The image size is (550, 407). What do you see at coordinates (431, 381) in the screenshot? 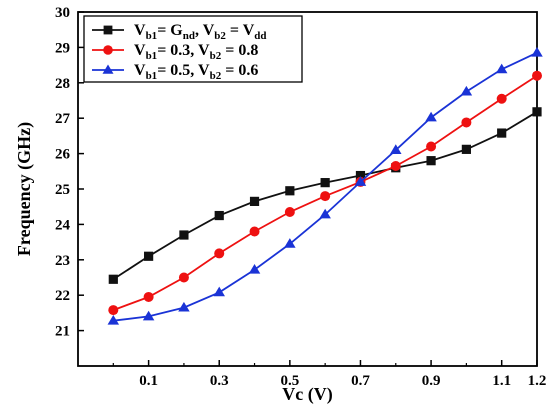
I see `x-tick-label: 0.9` at bounding box center [431, 381].